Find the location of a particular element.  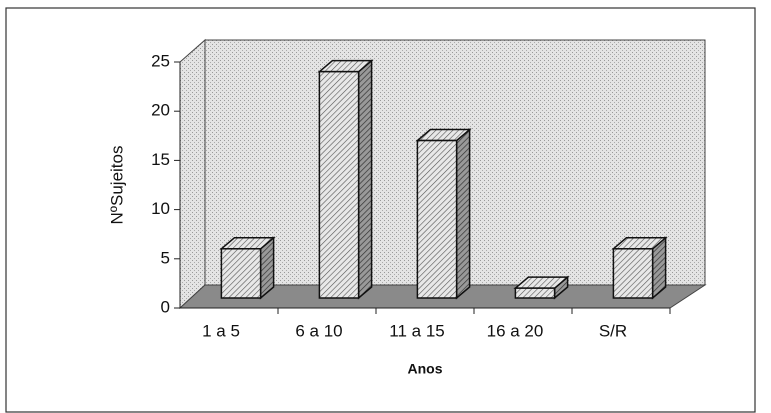

x-tick-label: S/R is located at coordinates (613, 330).